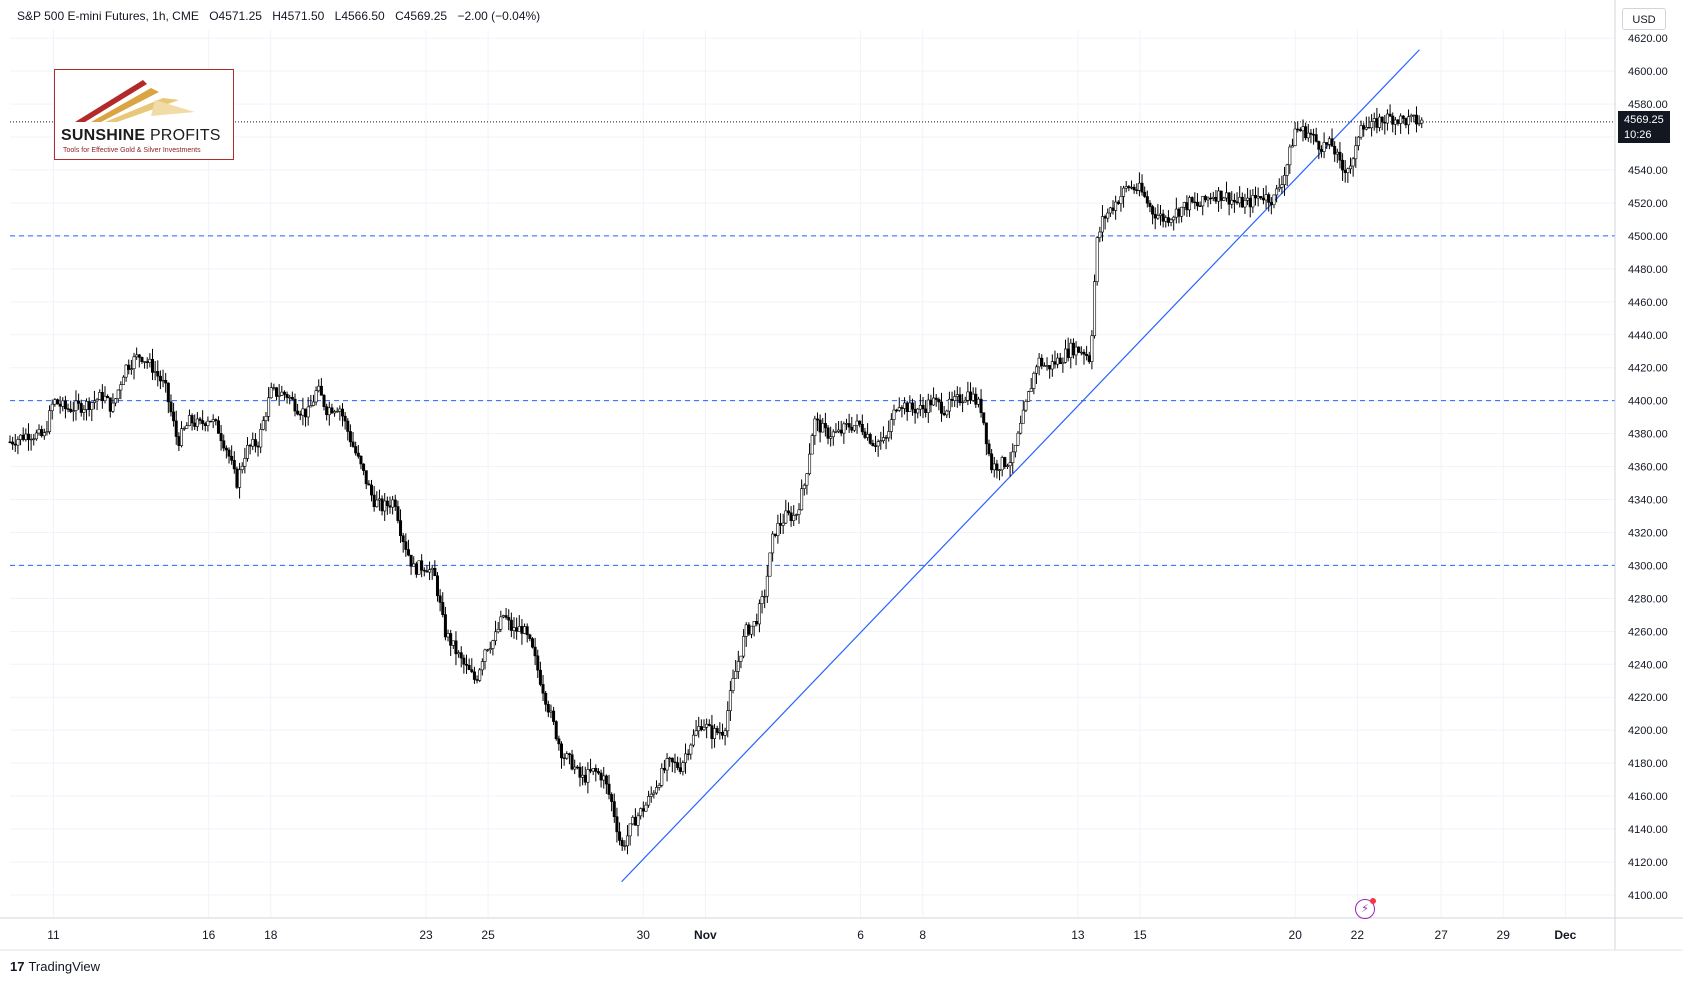  I want to click on x-tick-label: 6, so click(860, 935).